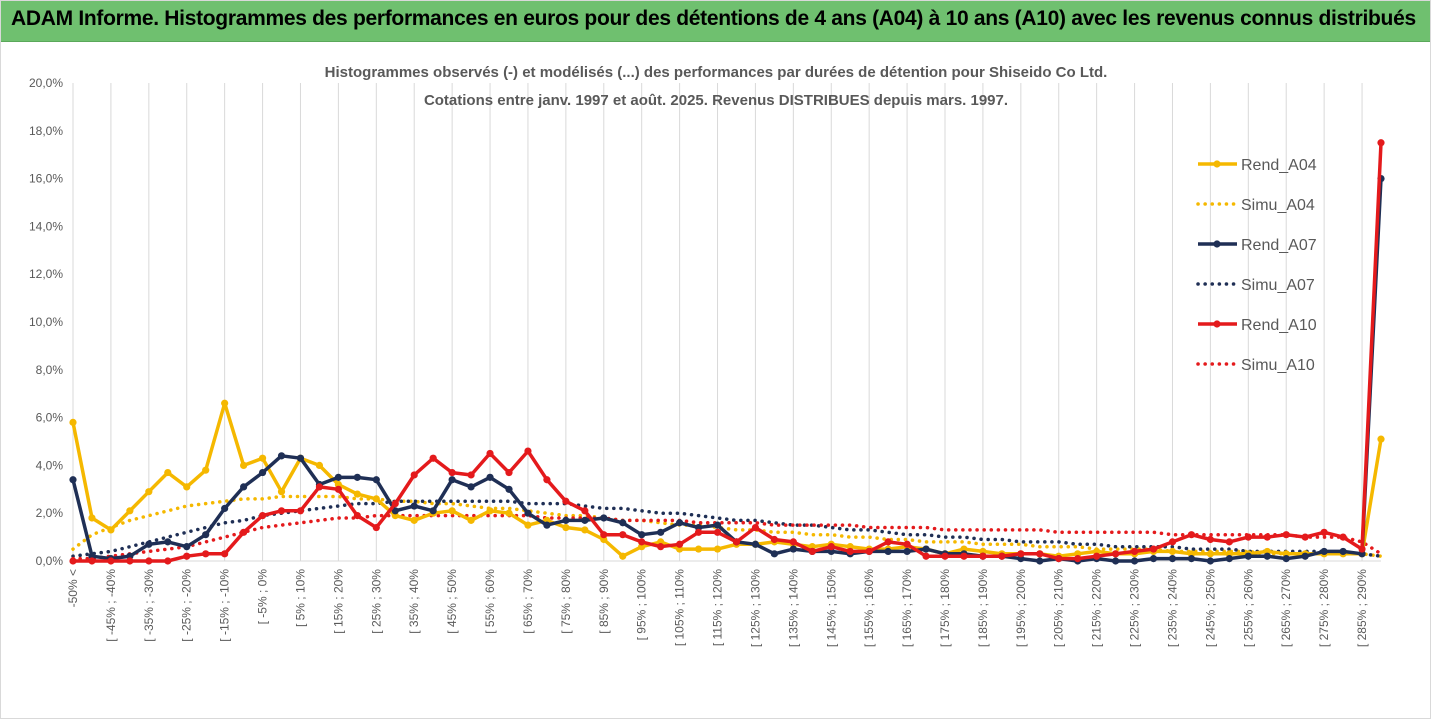 The height and width of the screenshot is (719, 1431). I want to click on x-tick-label: [ 255% ; 260%, so click(1248, 608).